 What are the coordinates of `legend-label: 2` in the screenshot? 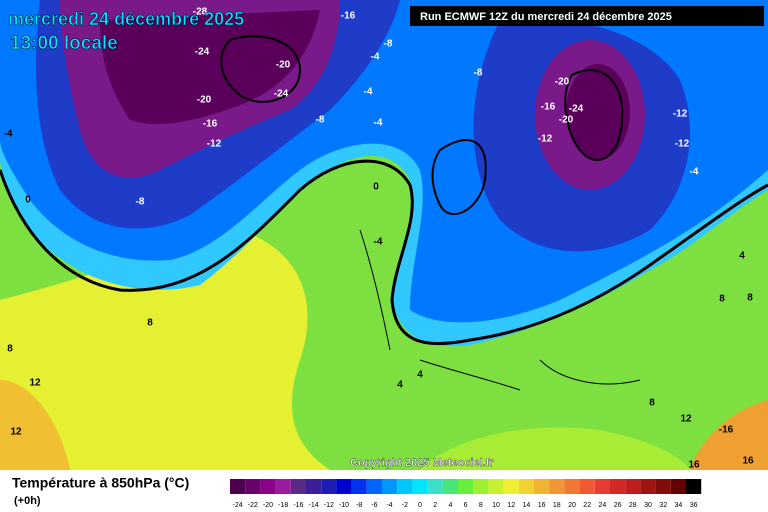 It's located at (435, 505).